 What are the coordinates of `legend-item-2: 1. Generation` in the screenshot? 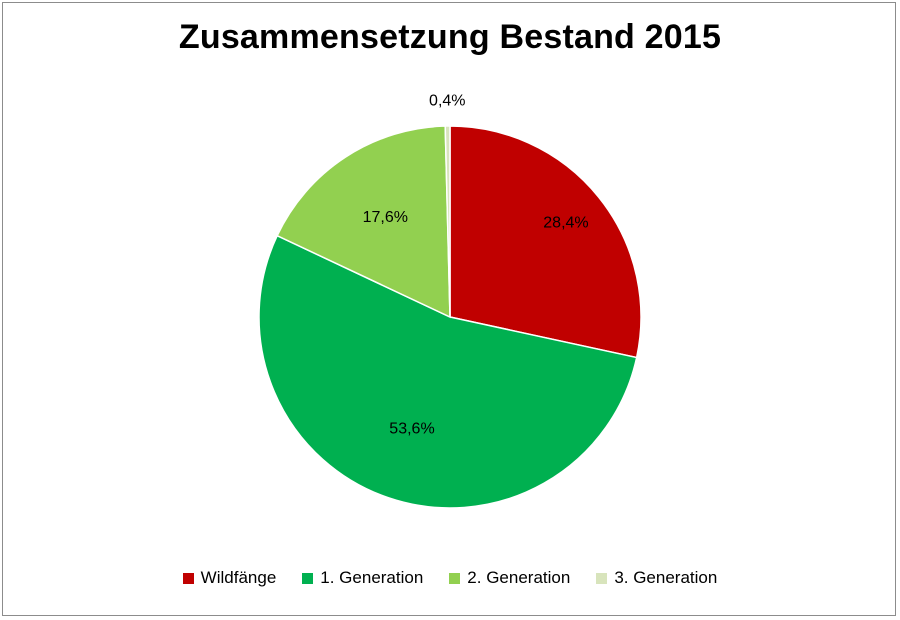 It's located at (362, 578).